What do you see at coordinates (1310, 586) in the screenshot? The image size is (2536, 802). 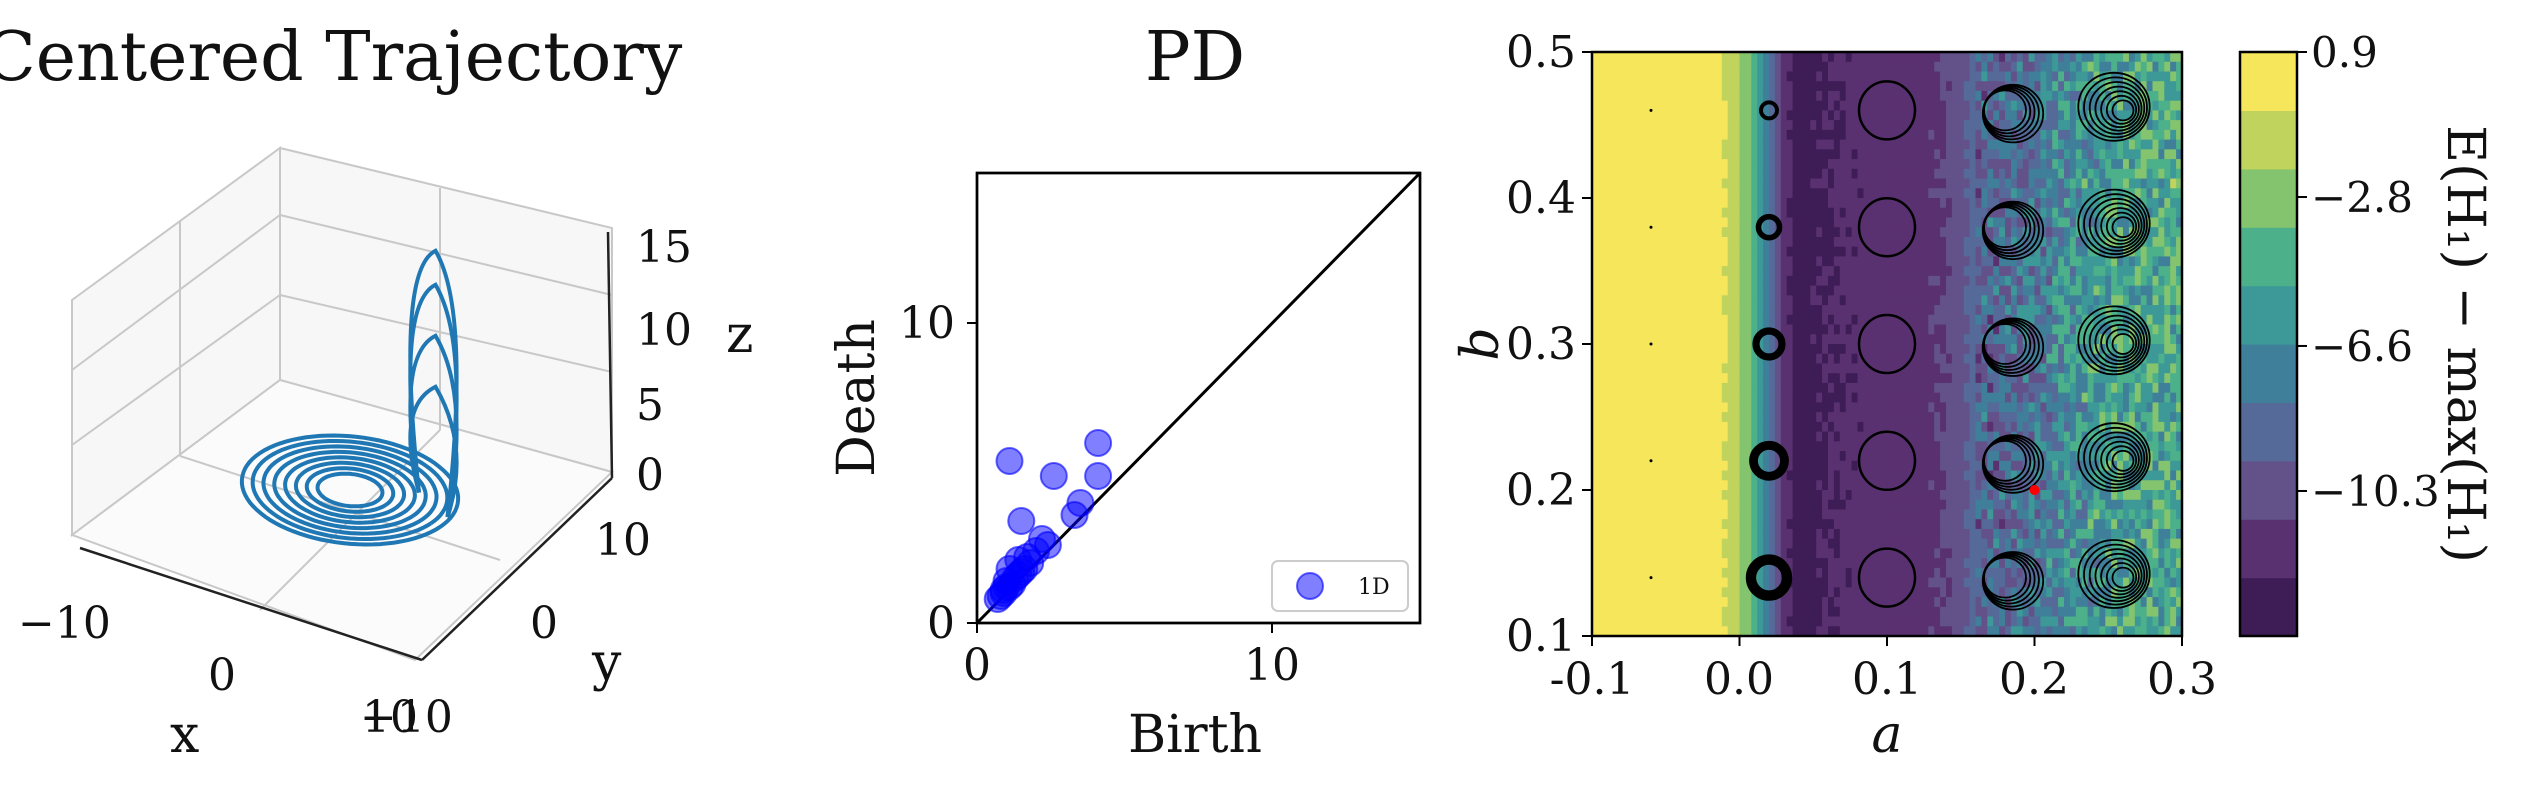 I see `legend-marker-1d` at bounding box center [1310, 586].